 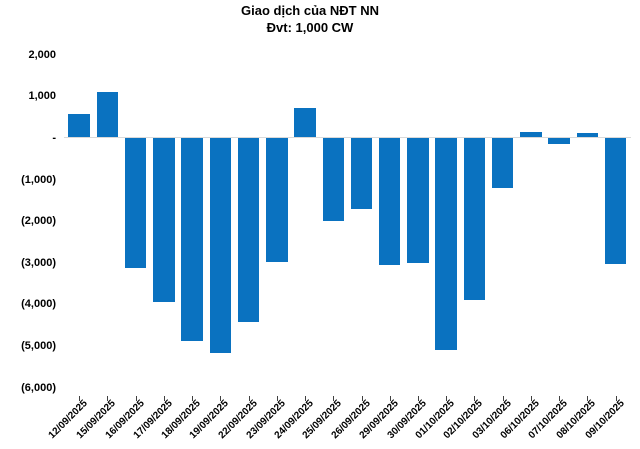 I want to click on bar-19/09/2025, so click(x=220, y=245).